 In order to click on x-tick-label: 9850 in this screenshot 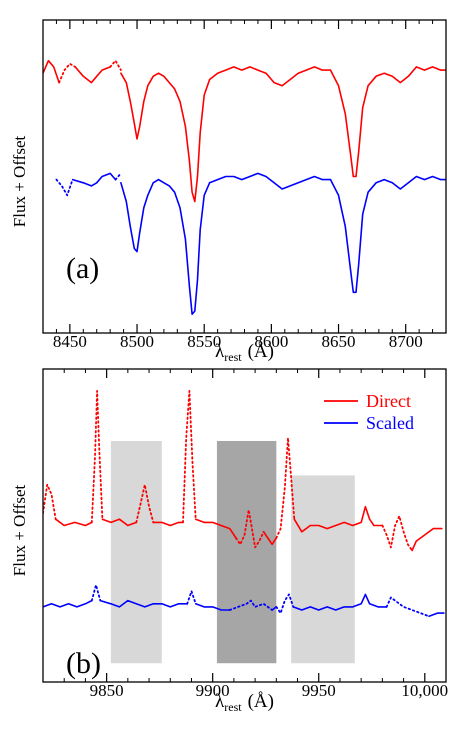, I will do `click(107, 690)`.